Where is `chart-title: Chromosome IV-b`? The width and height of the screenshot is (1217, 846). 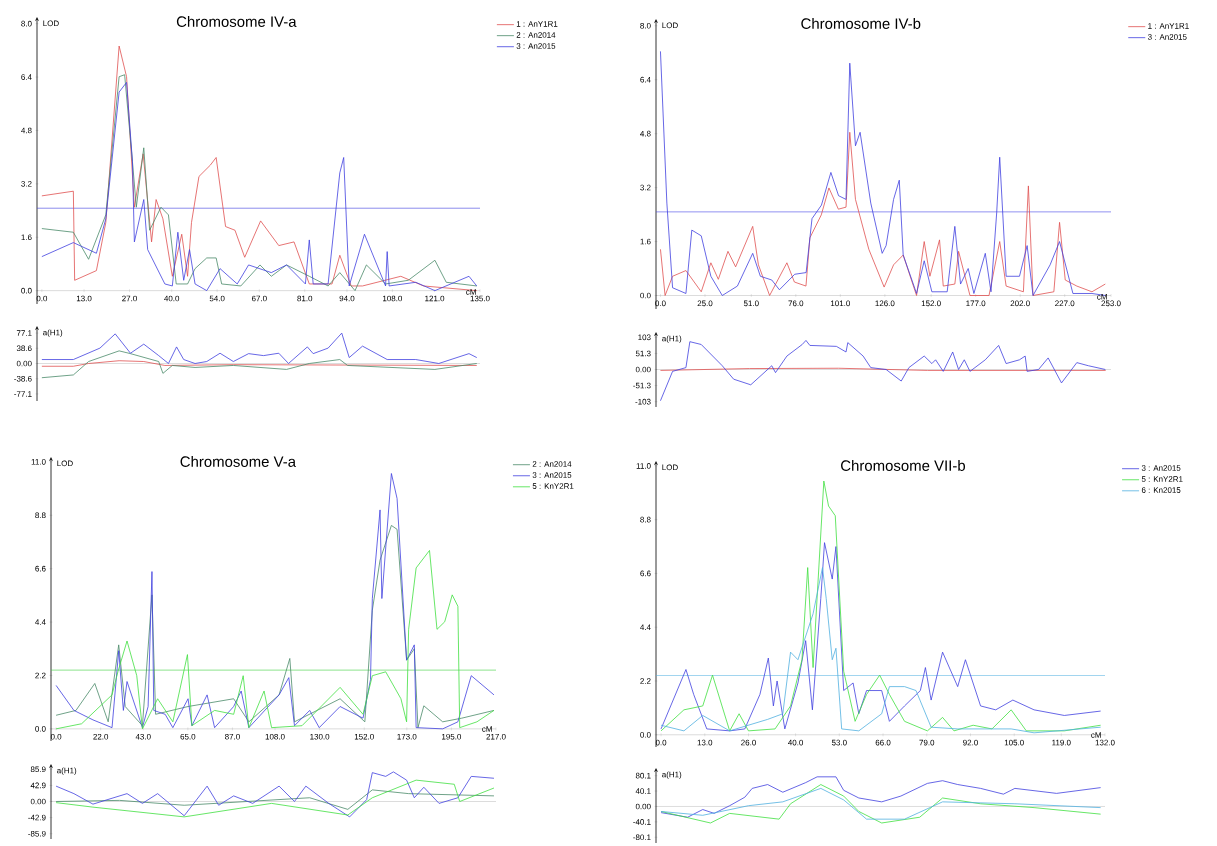 chart-title: Chromosome IV-b is located at coordinates (861, 23).